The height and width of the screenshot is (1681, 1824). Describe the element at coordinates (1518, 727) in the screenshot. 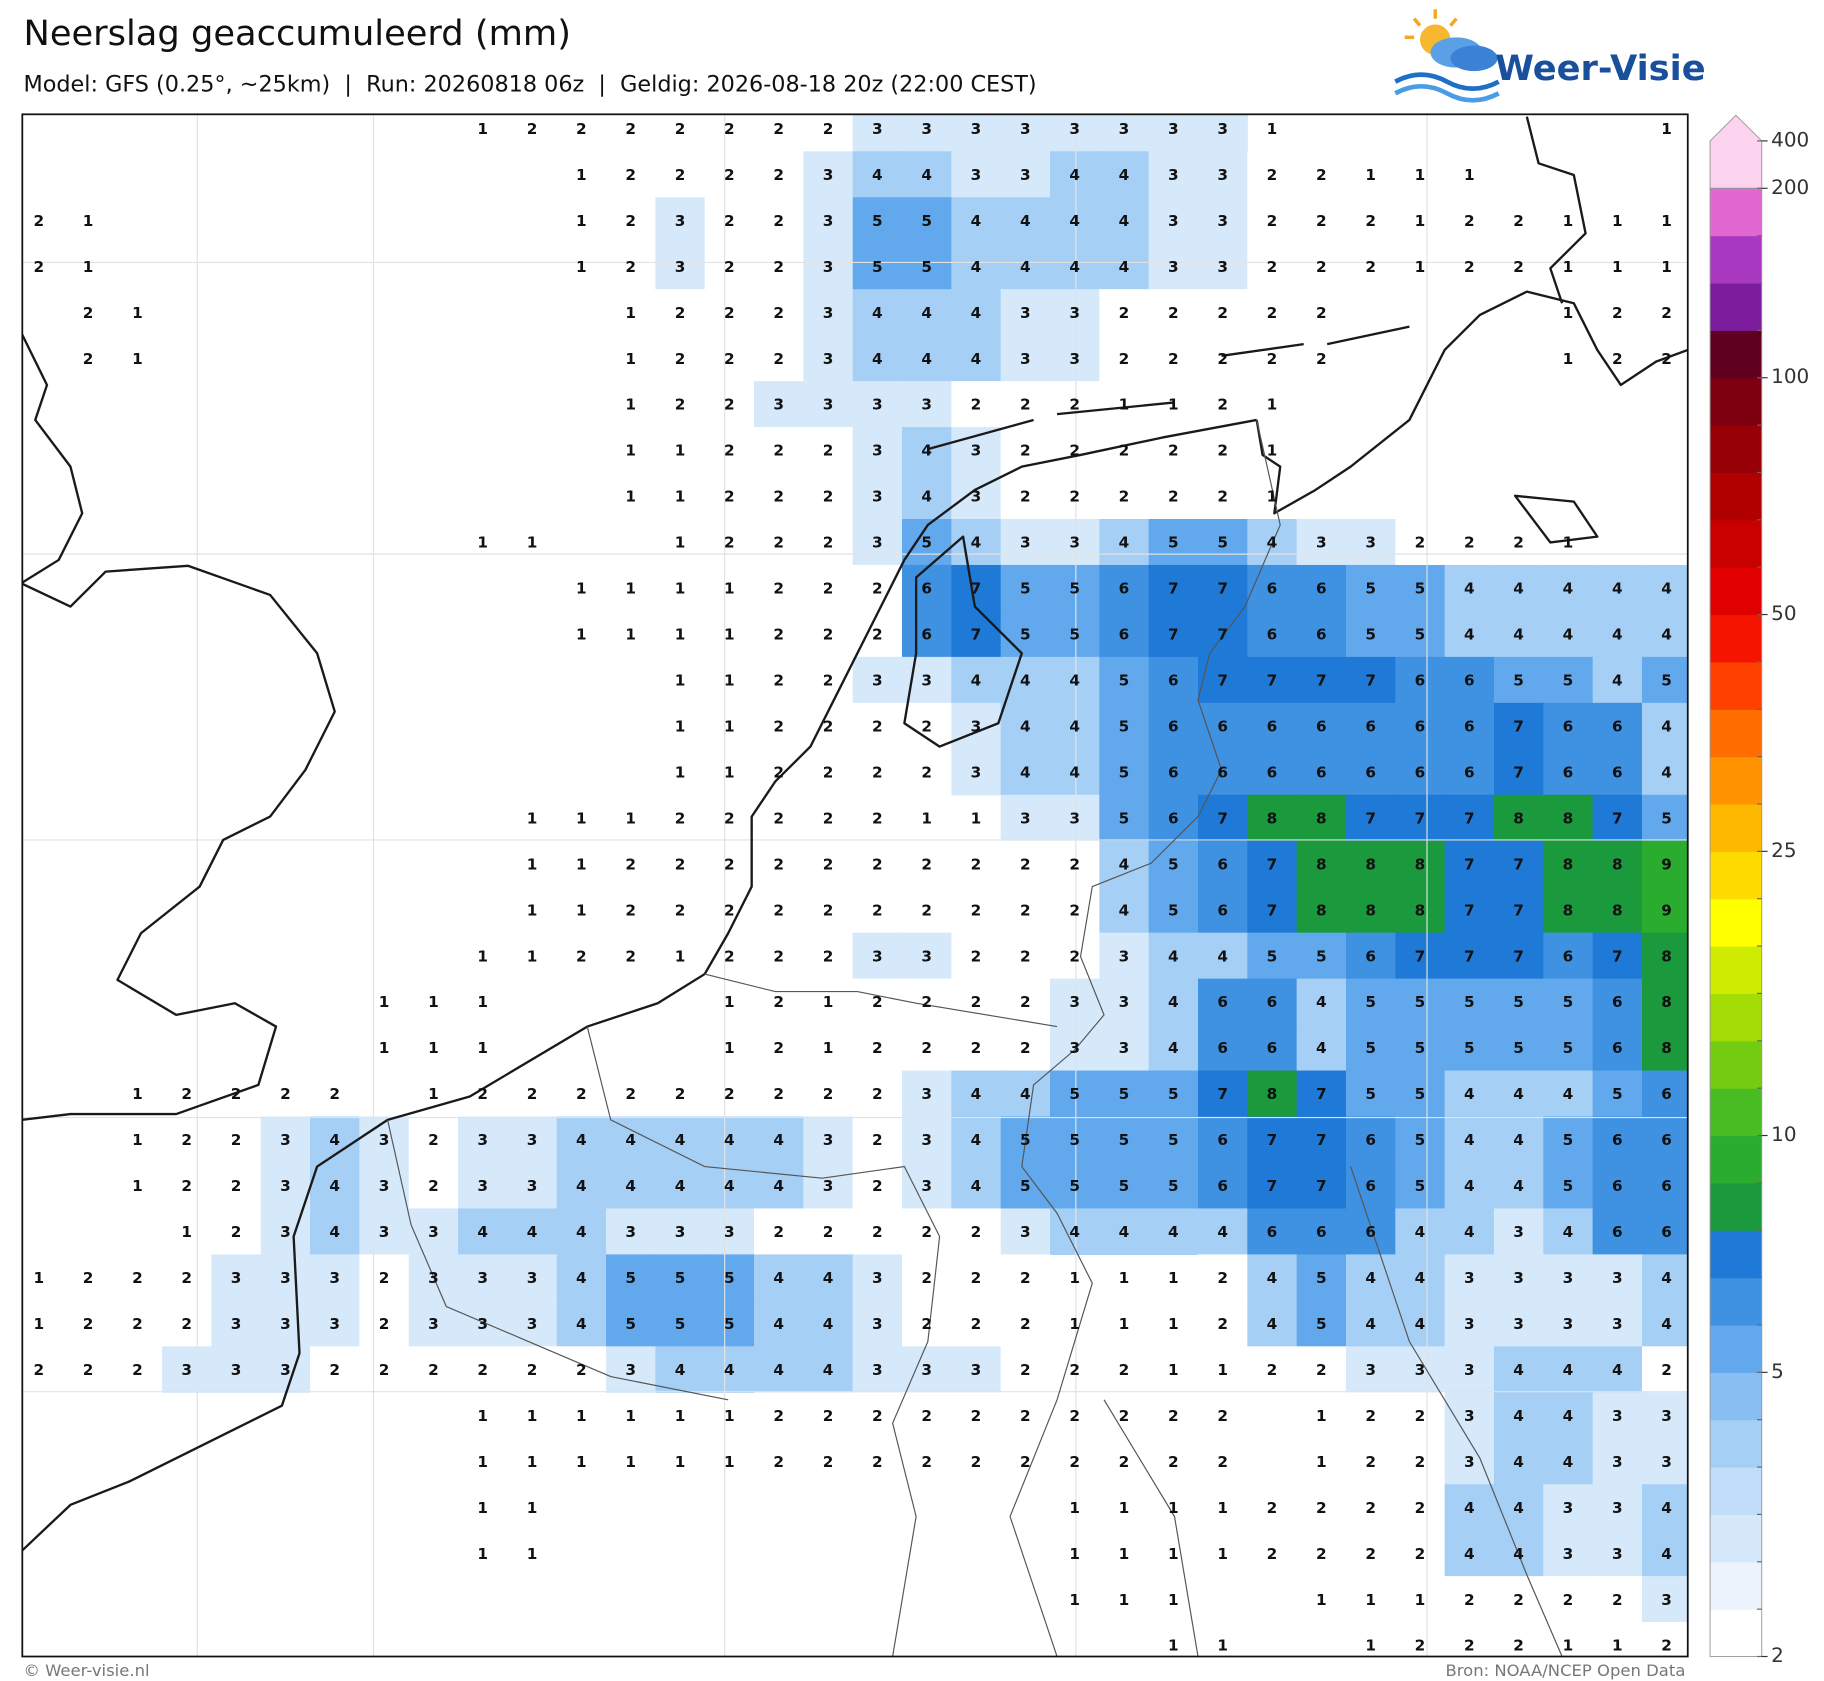

I see `grid-value: 7` at that location.